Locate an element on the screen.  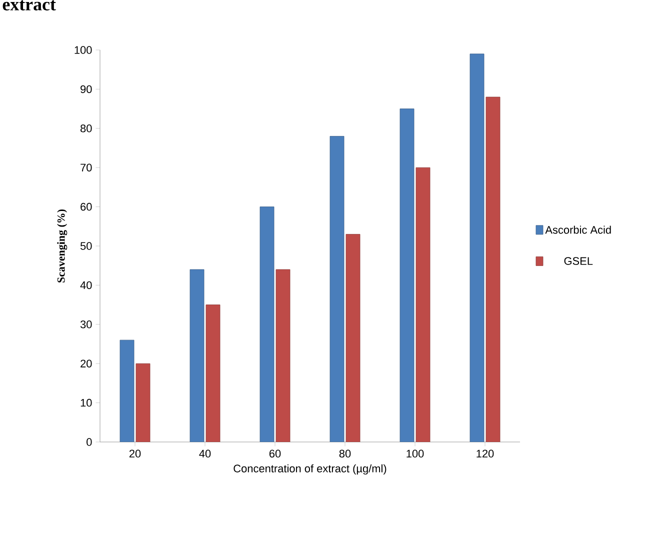
y-tick-label: 70 is located at coordinates (86, 168).